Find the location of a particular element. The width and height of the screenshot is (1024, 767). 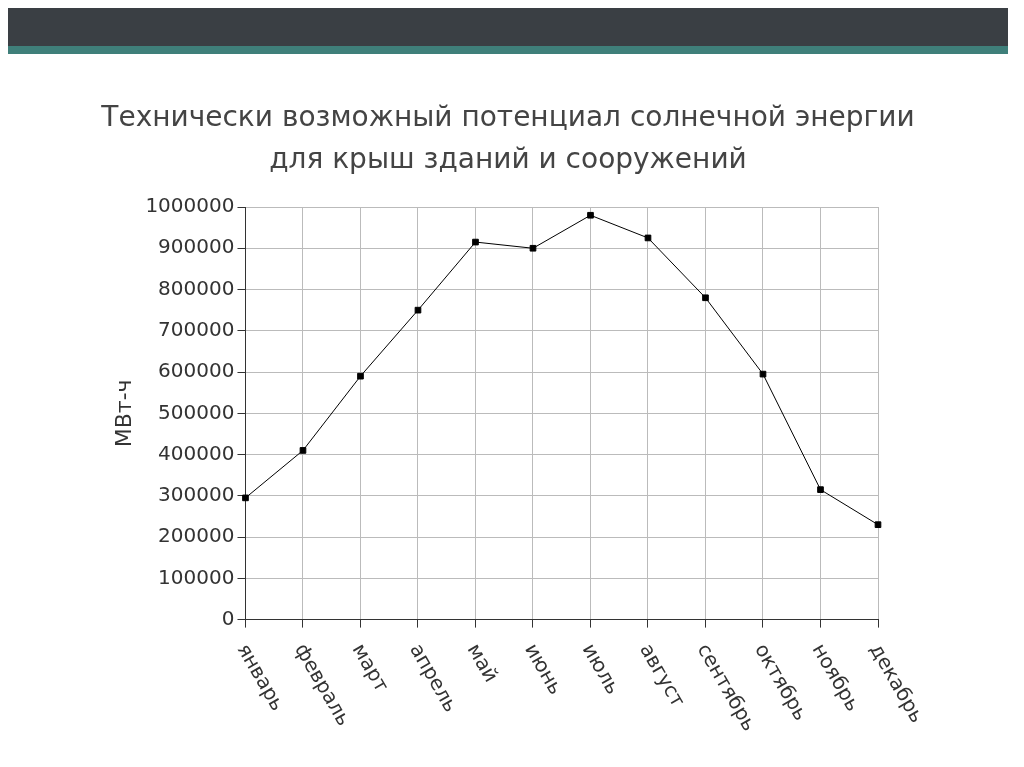

y-tick-label: 200000 is located at coordinates (196, 535).